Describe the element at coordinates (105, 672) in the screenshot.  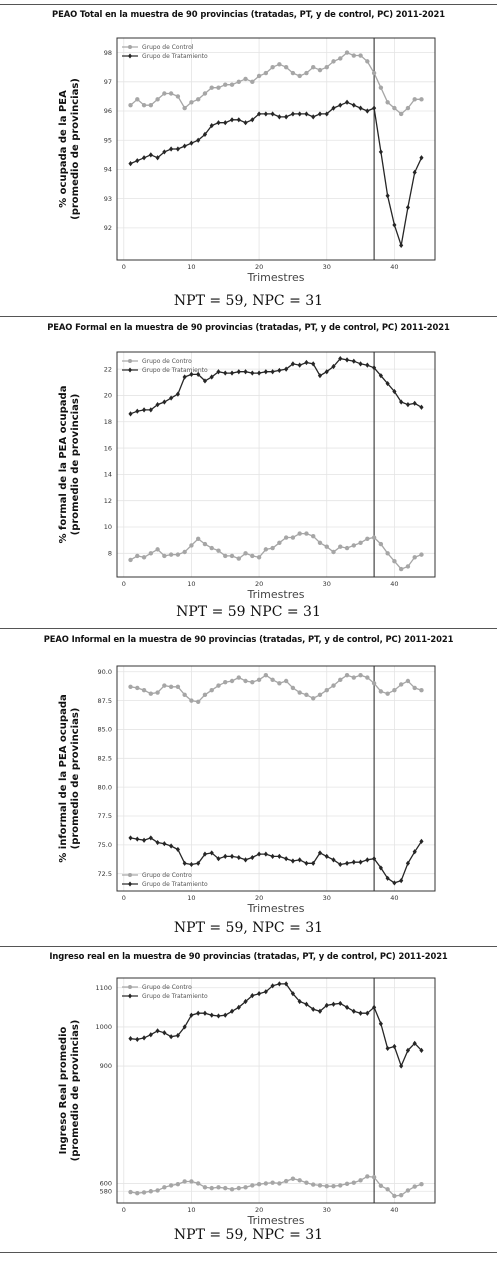
I see `y-tick-label: 90.0` at that location.